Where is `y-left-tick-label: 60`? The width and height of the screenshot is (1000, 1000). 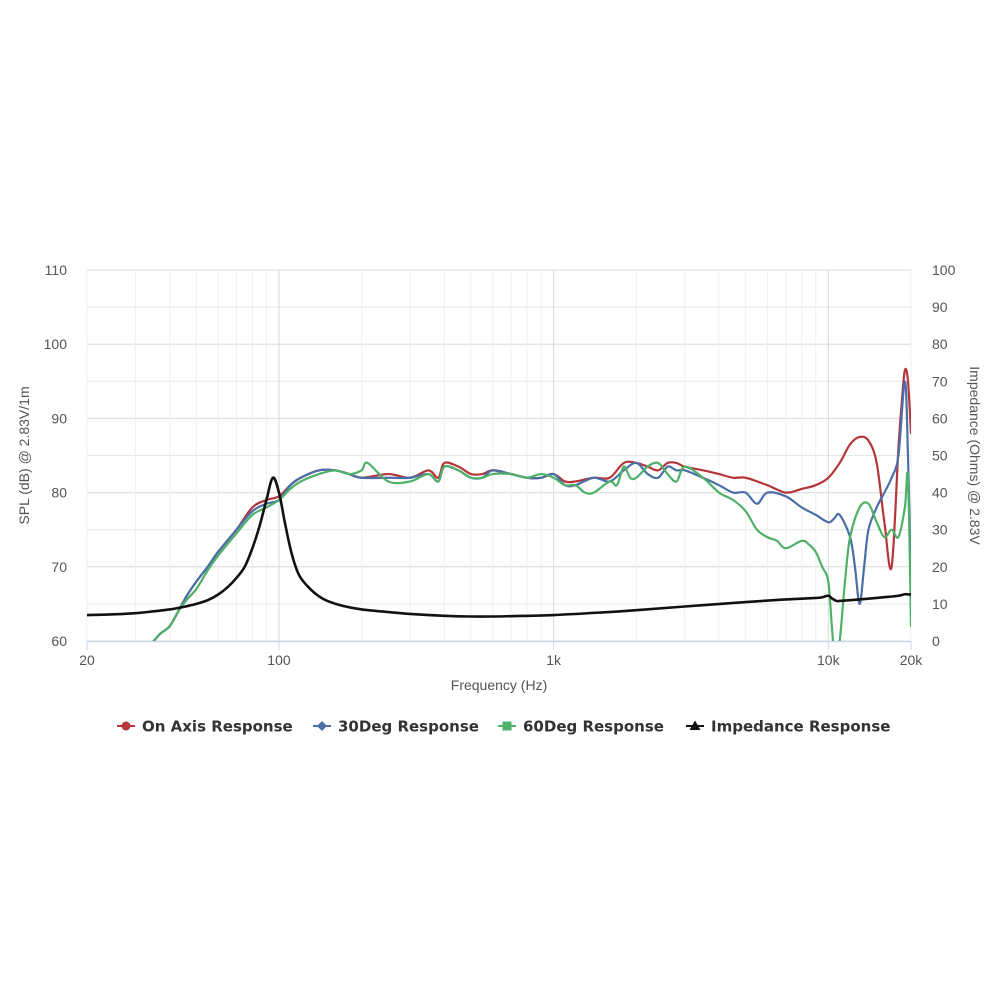 y-left-tick-label: 60 is located at coordinates (59, 641).